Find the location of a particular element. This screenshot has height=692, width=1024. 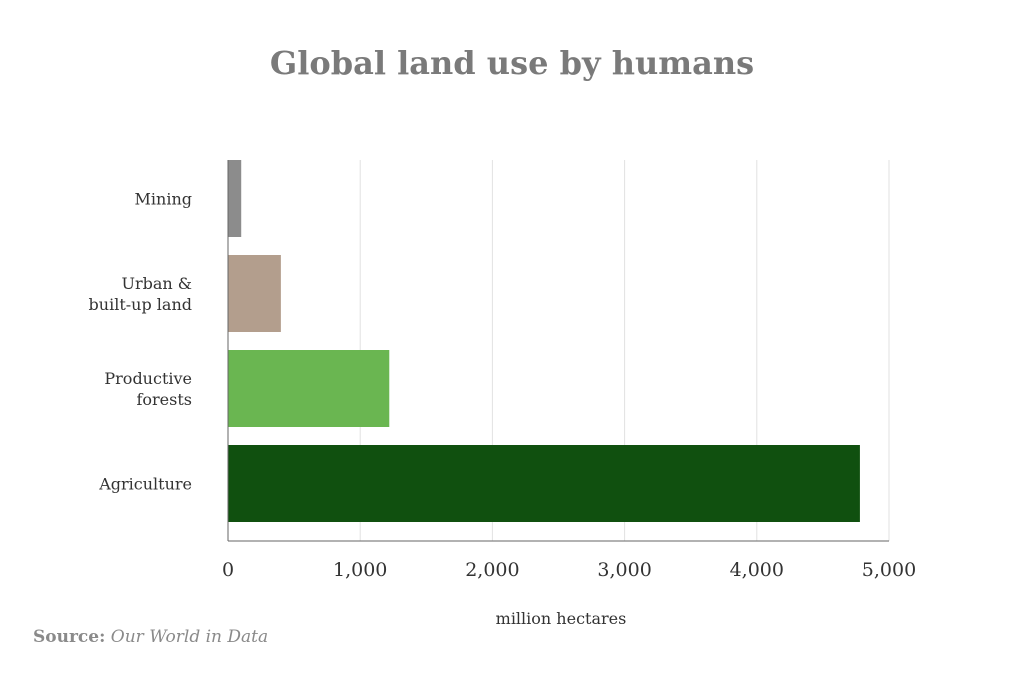

category-label: Agriculture is located at coordinates (145, 484).